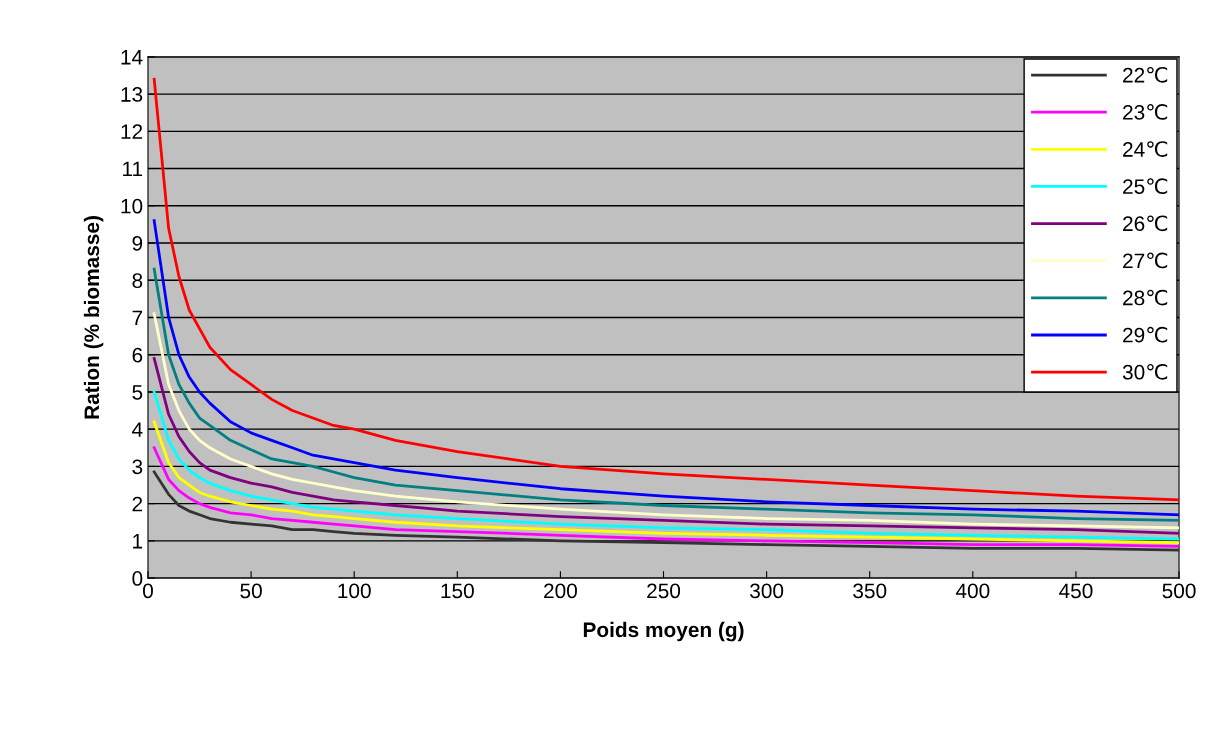 This screenshot has width=1213, height=729. Describe the element at coordinates (148, 591) in the screenshot. I see `x-tick-label: 0` at that location.